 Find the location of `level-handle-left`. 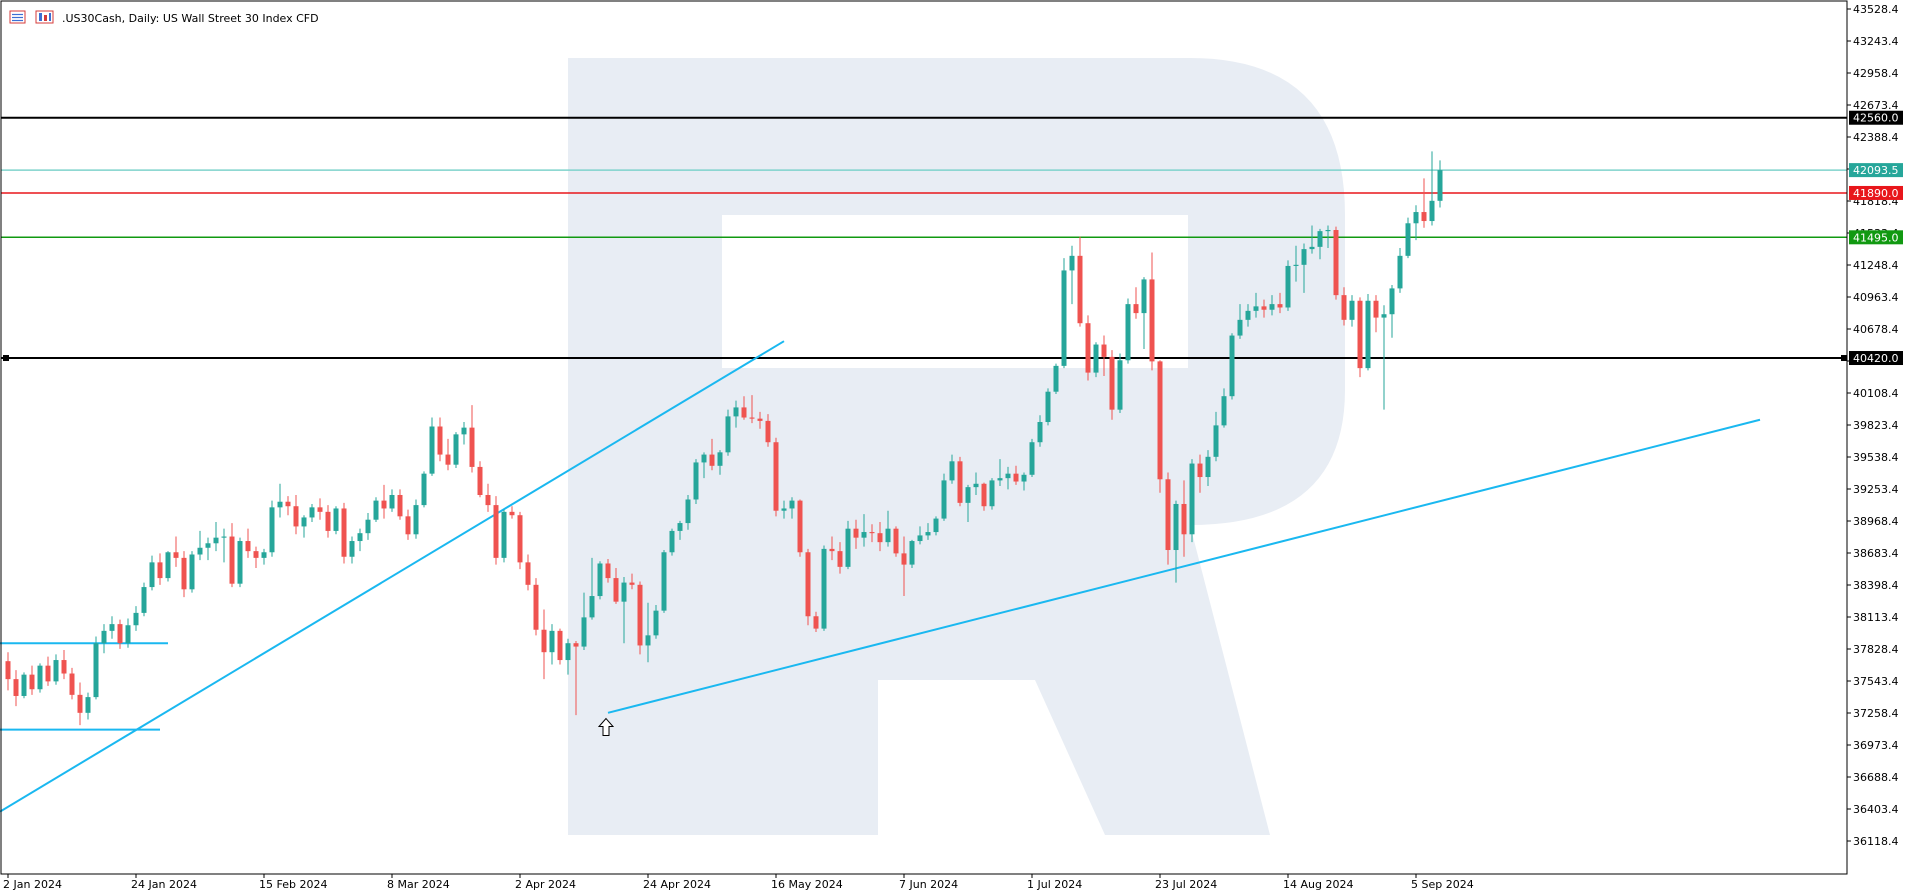

level-handle-left is located at coordinates (6, 358).